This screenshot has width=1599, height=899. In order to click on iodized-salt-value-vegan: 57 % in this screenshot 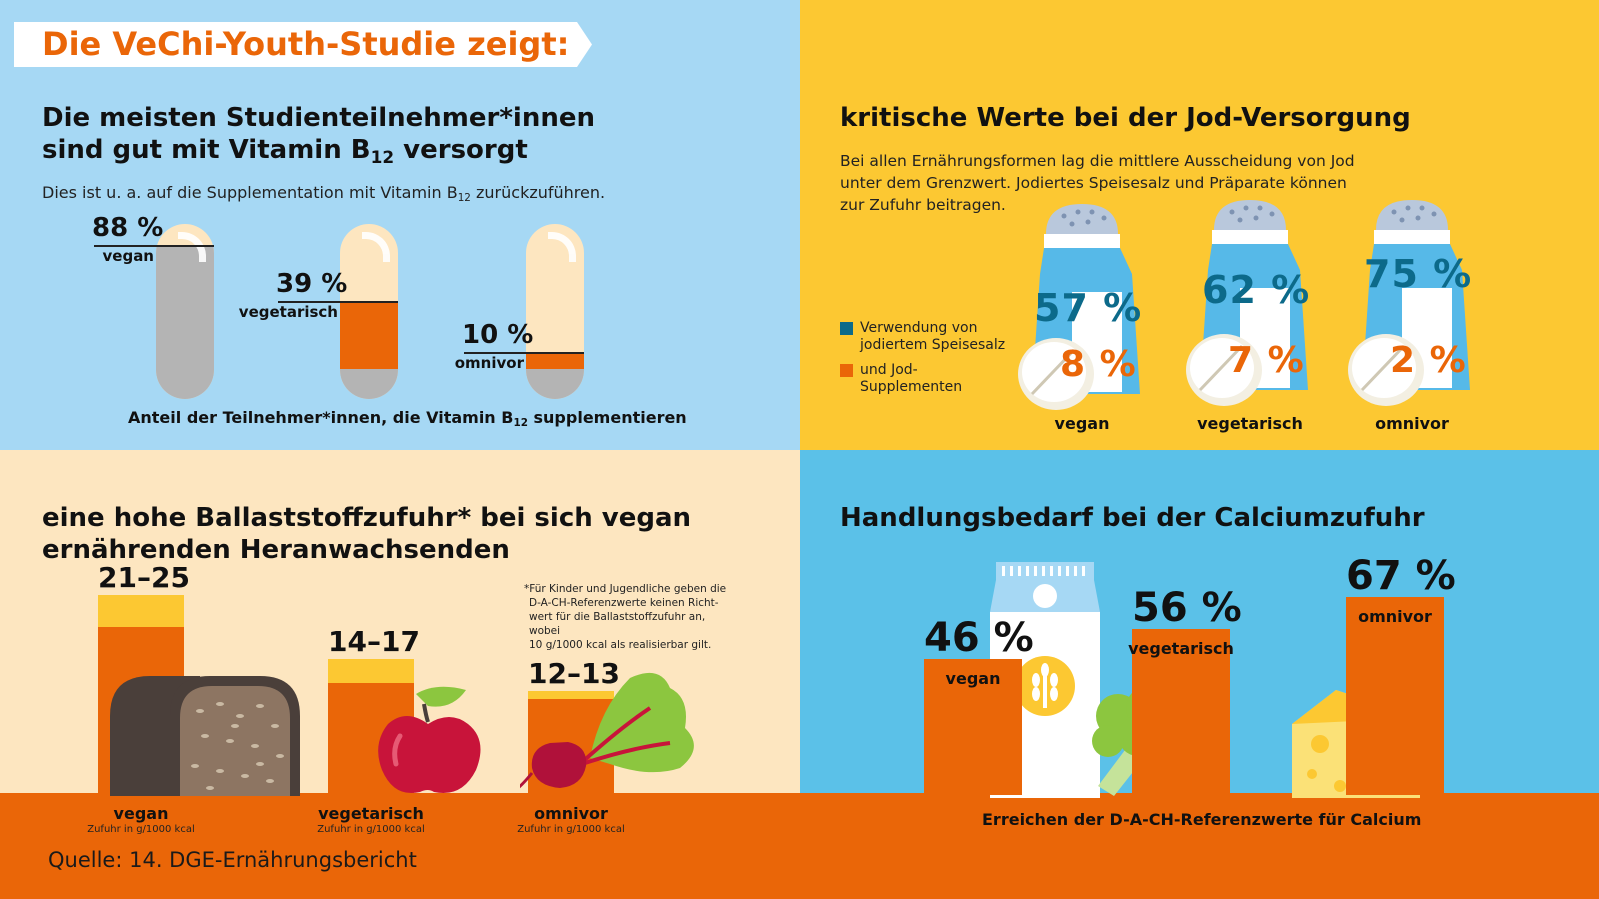, I will do `click(1088, 308)`.